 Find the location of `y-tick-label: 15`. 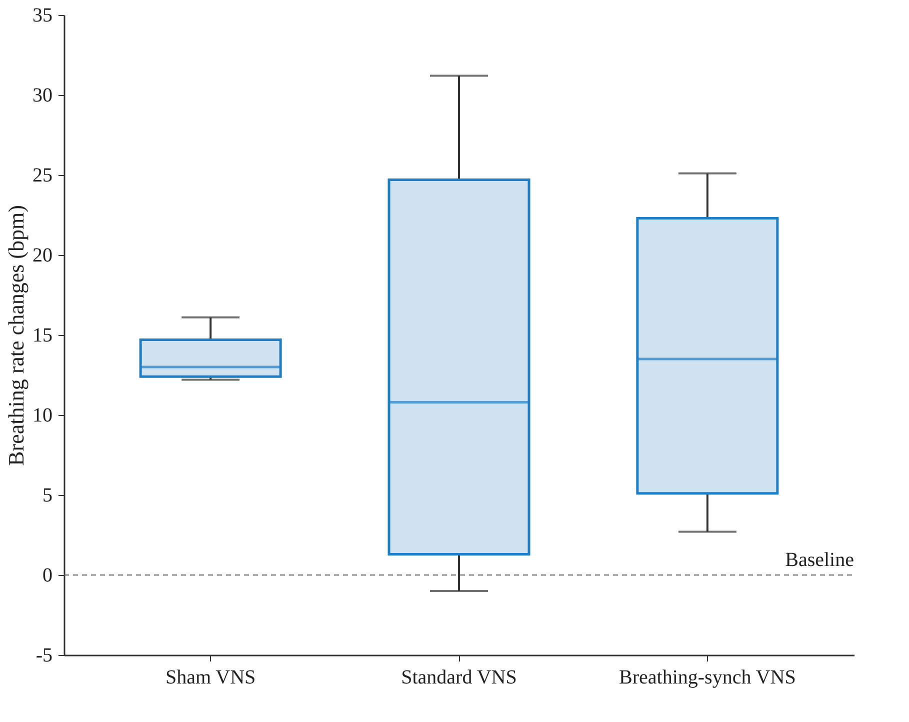

y-tick-label: 15 is located at coordinates (42, 335).